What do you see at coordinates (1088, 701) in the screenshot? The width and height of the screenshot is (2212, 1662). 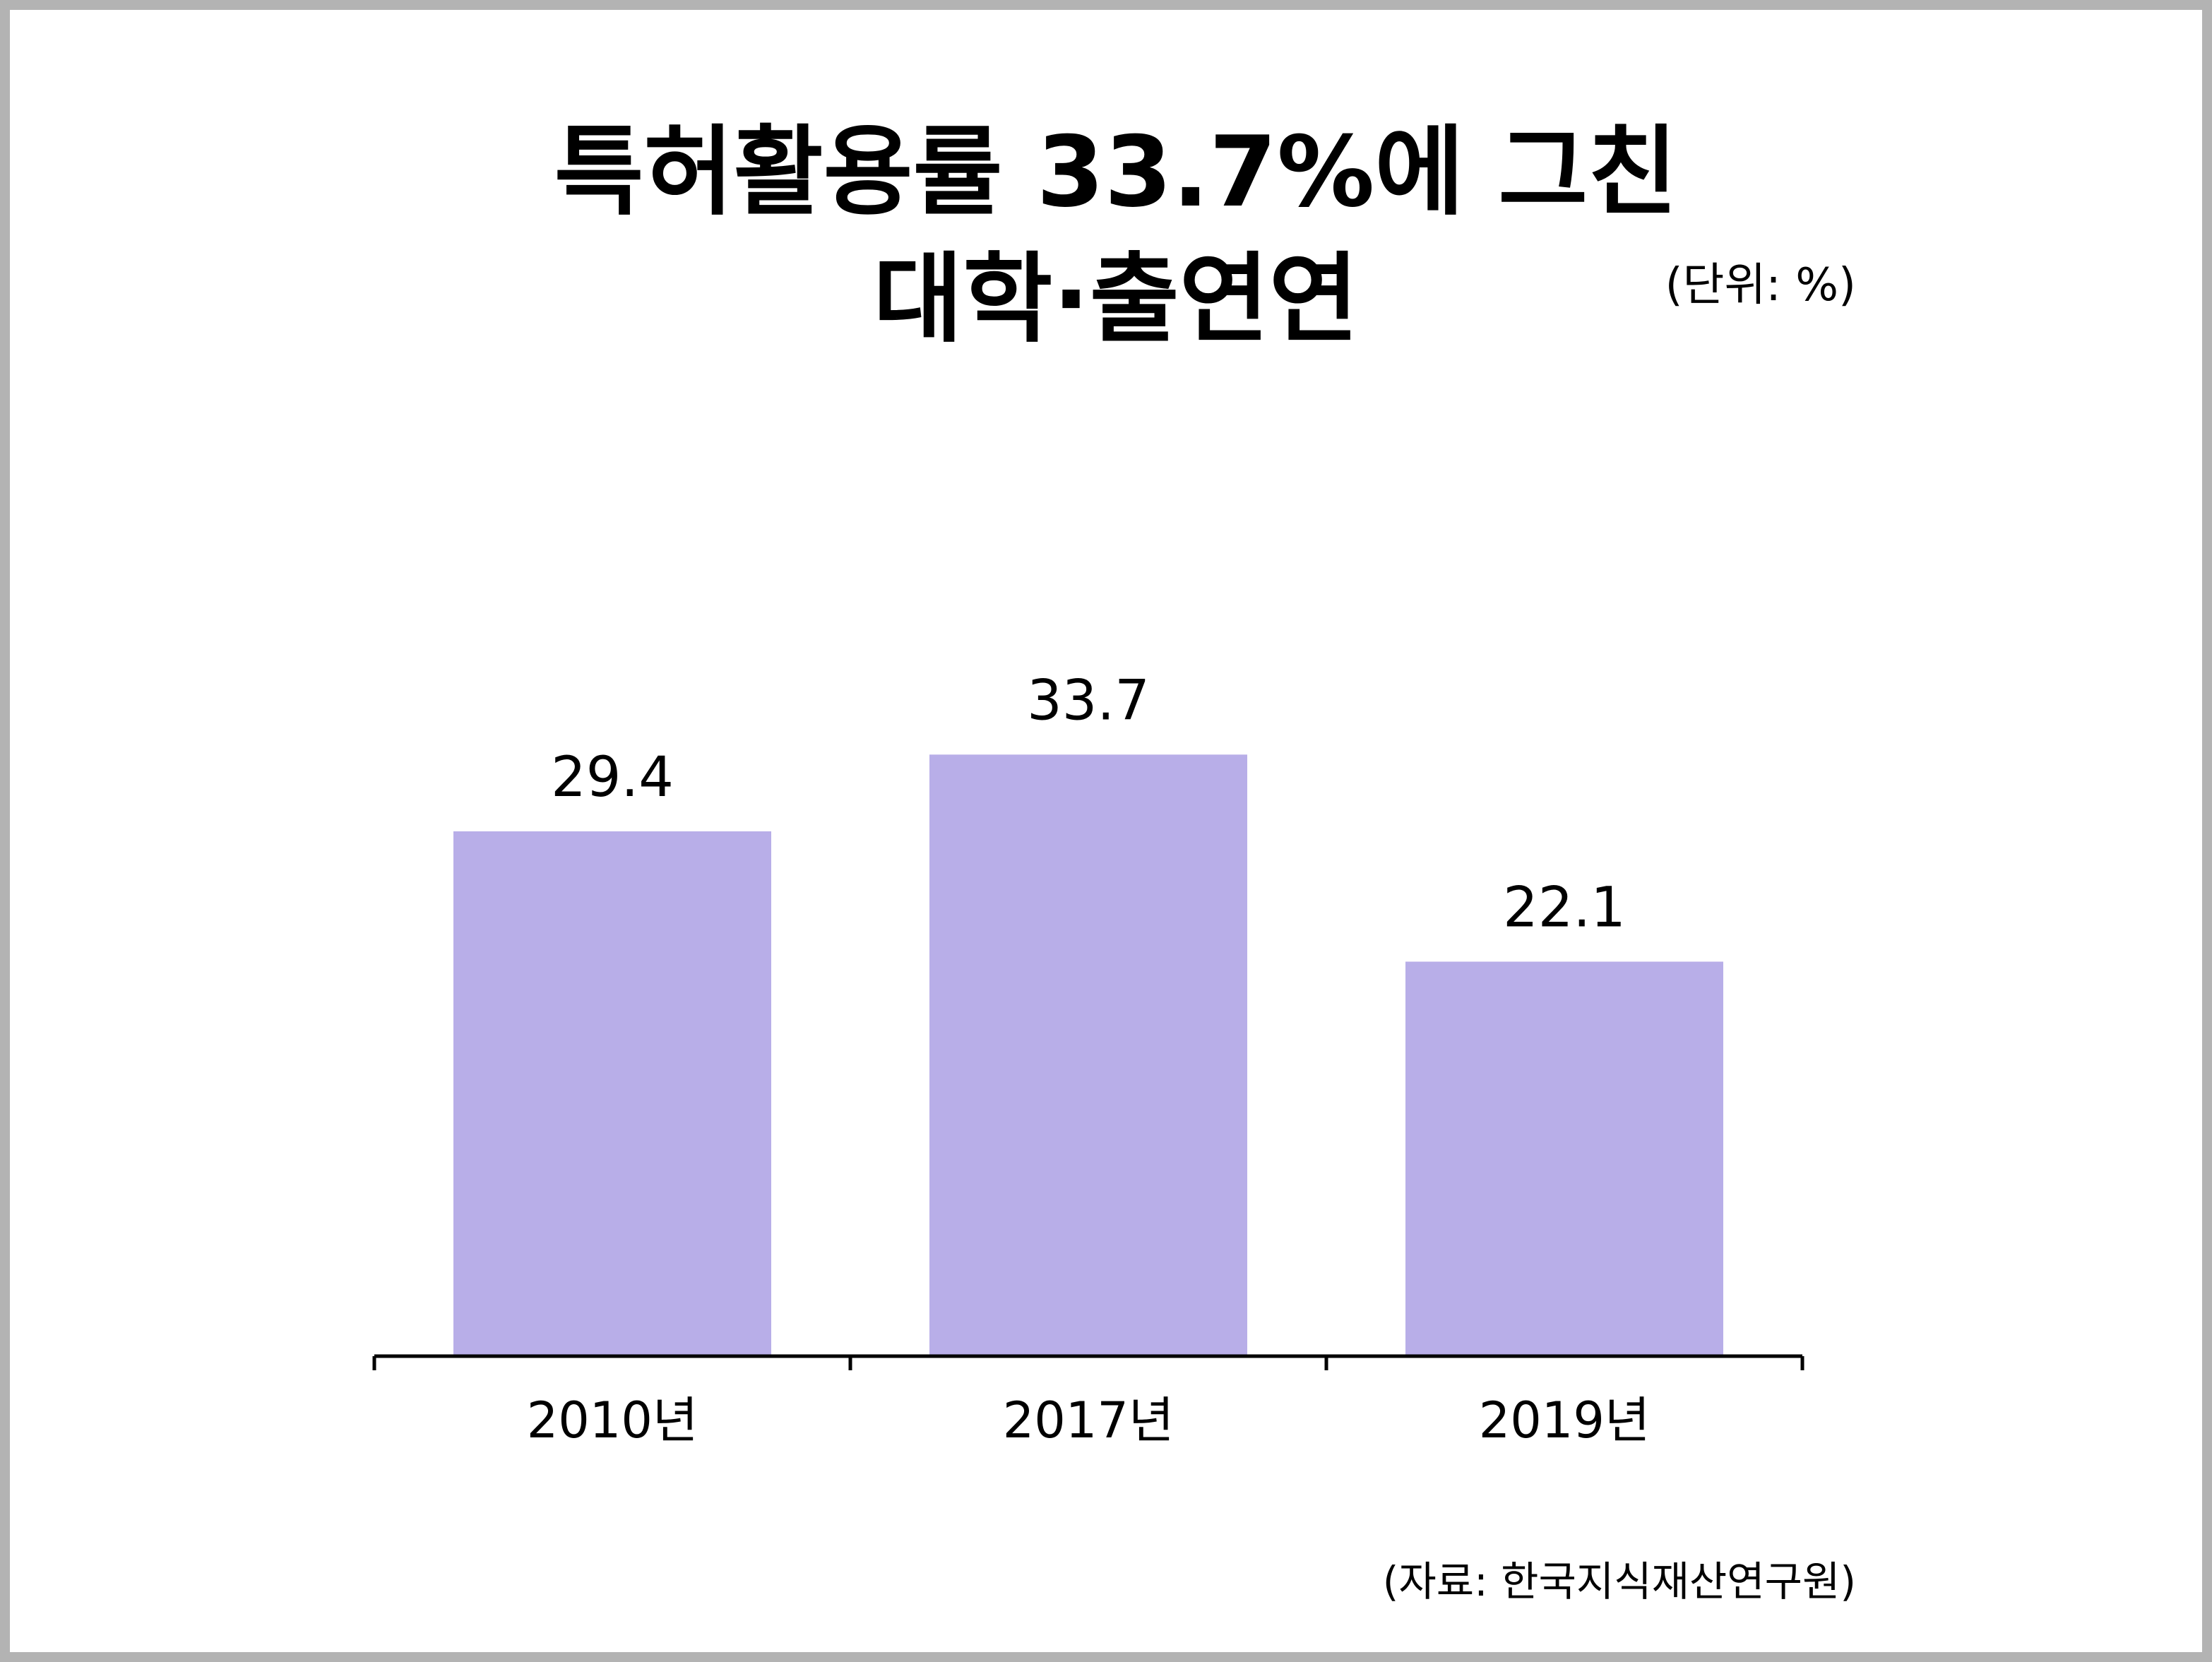 I see `value-label-2: 33.7` at bounding box center [1088, 701].